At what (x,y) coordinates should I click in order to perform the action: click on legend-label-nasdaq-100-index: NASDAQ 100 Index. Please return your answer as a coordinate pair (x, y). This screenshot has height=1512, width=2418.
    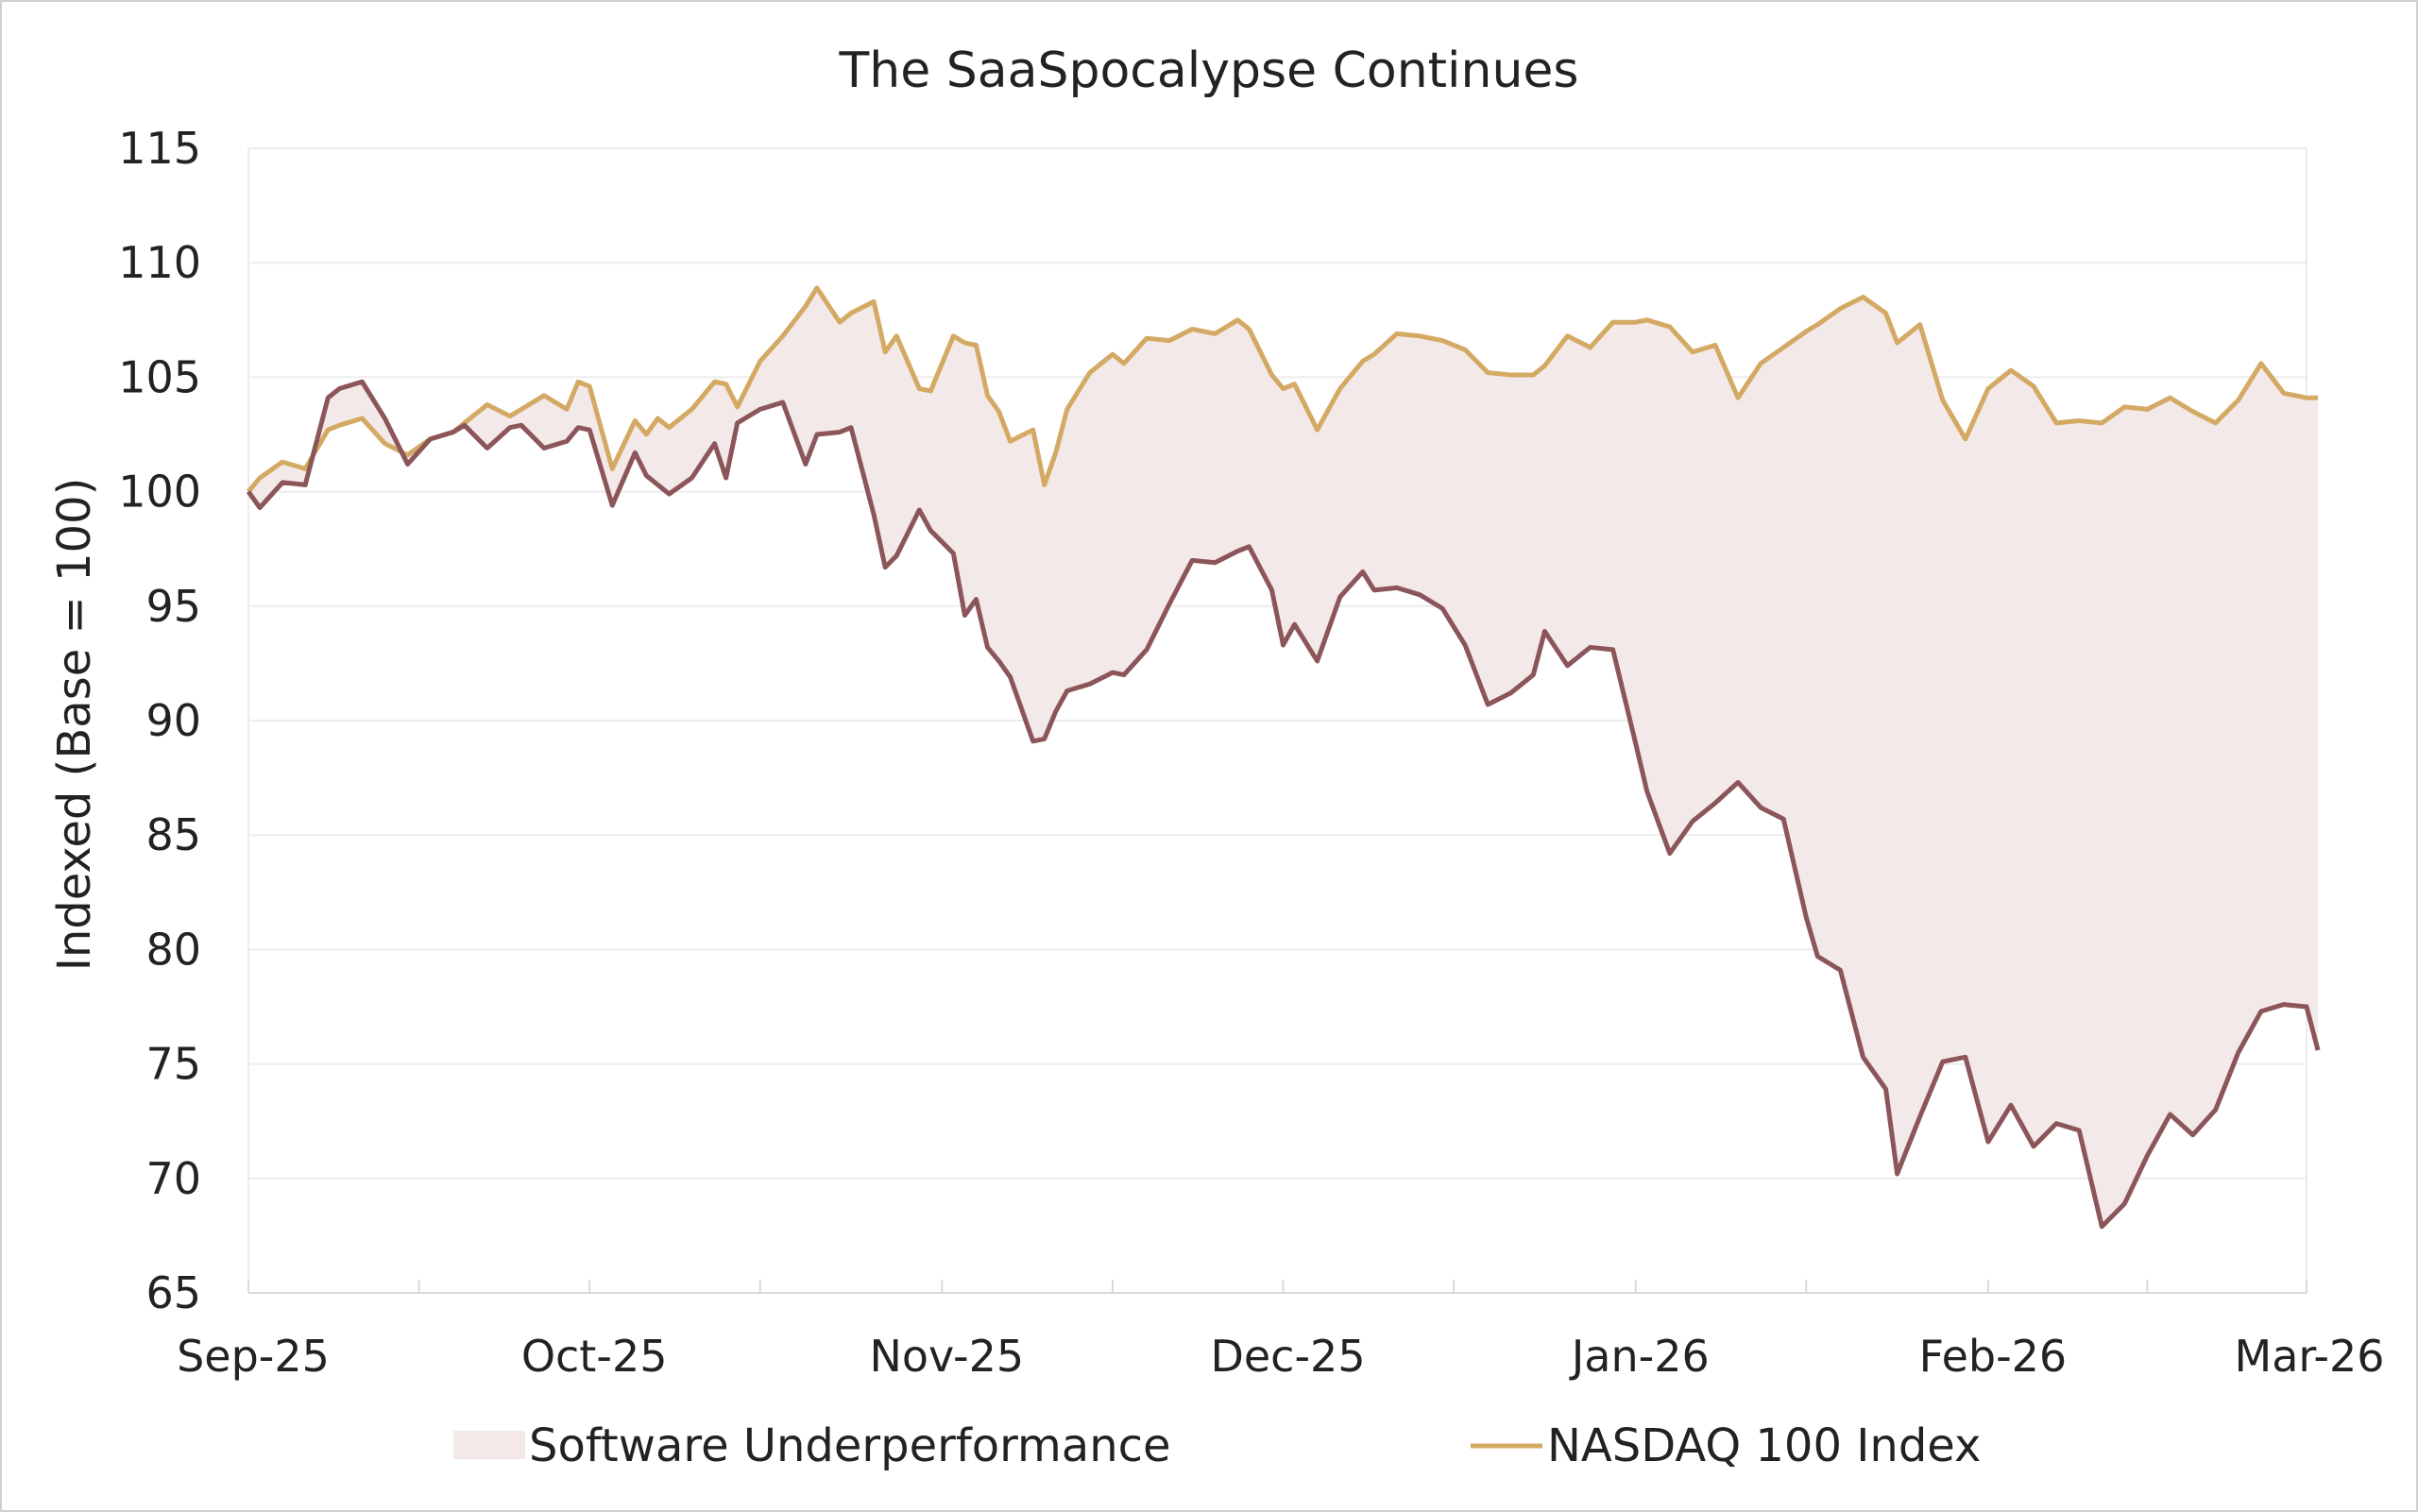
    Looking at the image, I should click on (1764, 1445).